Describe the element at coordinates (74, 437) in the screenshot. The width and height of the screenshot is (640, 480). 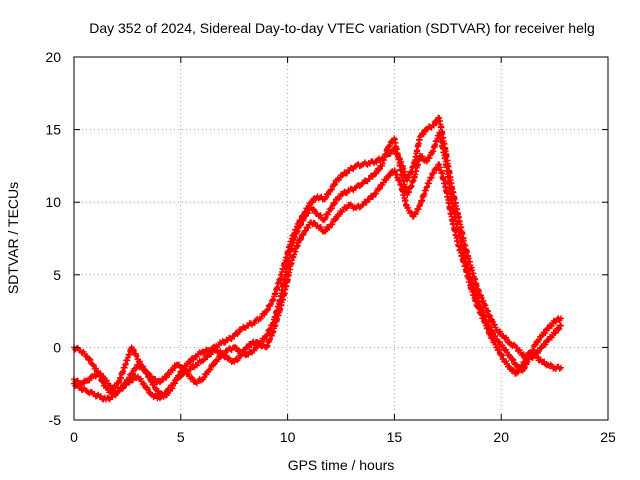
I see `x-tick-label: 0` at that location.